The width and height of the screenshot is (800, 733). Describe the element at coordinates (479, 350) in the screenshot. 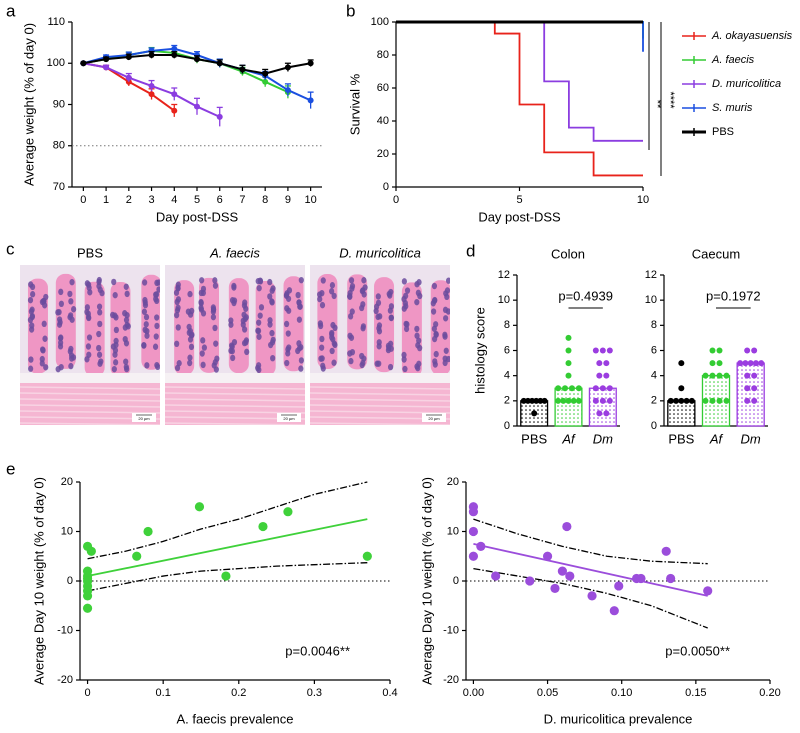

I see `y-axis-label: histology score` at that location.